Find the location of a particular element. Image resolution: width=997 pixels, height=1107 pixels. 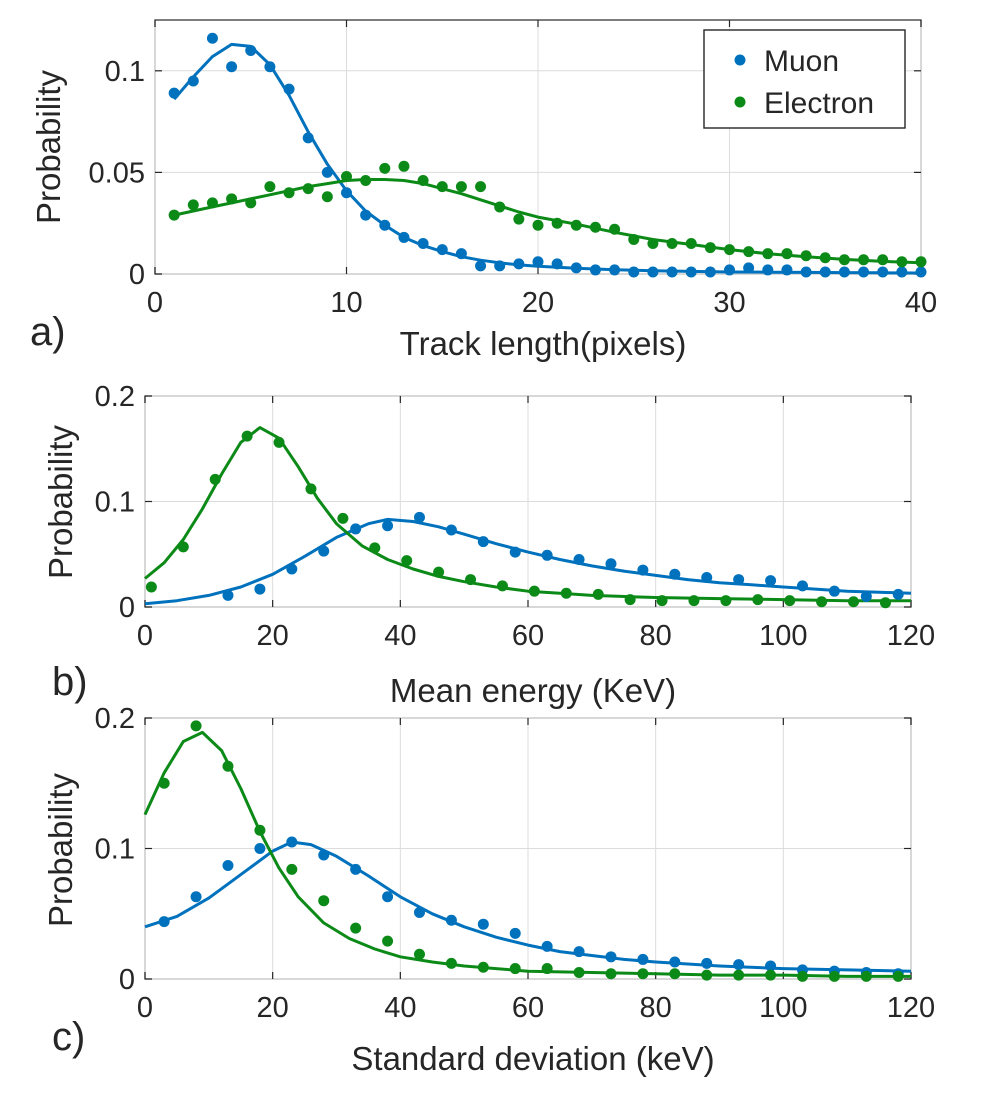

x-tick-label: 20 is located at coordinates (538, 303).